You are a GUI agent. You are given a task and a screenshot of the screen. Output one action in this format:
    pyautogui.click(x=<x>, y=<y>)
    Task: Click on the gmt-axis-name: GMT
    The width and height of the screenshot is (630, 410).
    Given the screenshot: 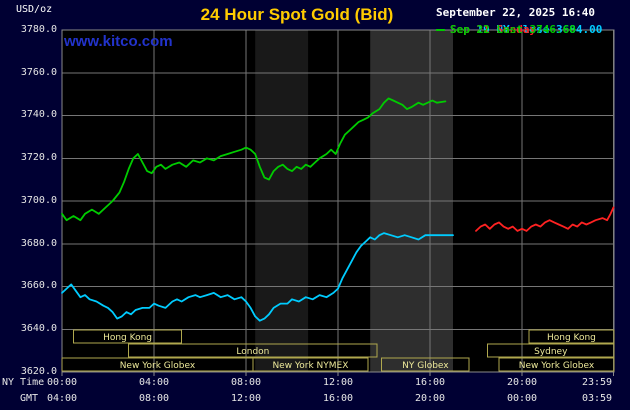 What is the action you would take?
    pyautogui.click(x=29, y=398)
    